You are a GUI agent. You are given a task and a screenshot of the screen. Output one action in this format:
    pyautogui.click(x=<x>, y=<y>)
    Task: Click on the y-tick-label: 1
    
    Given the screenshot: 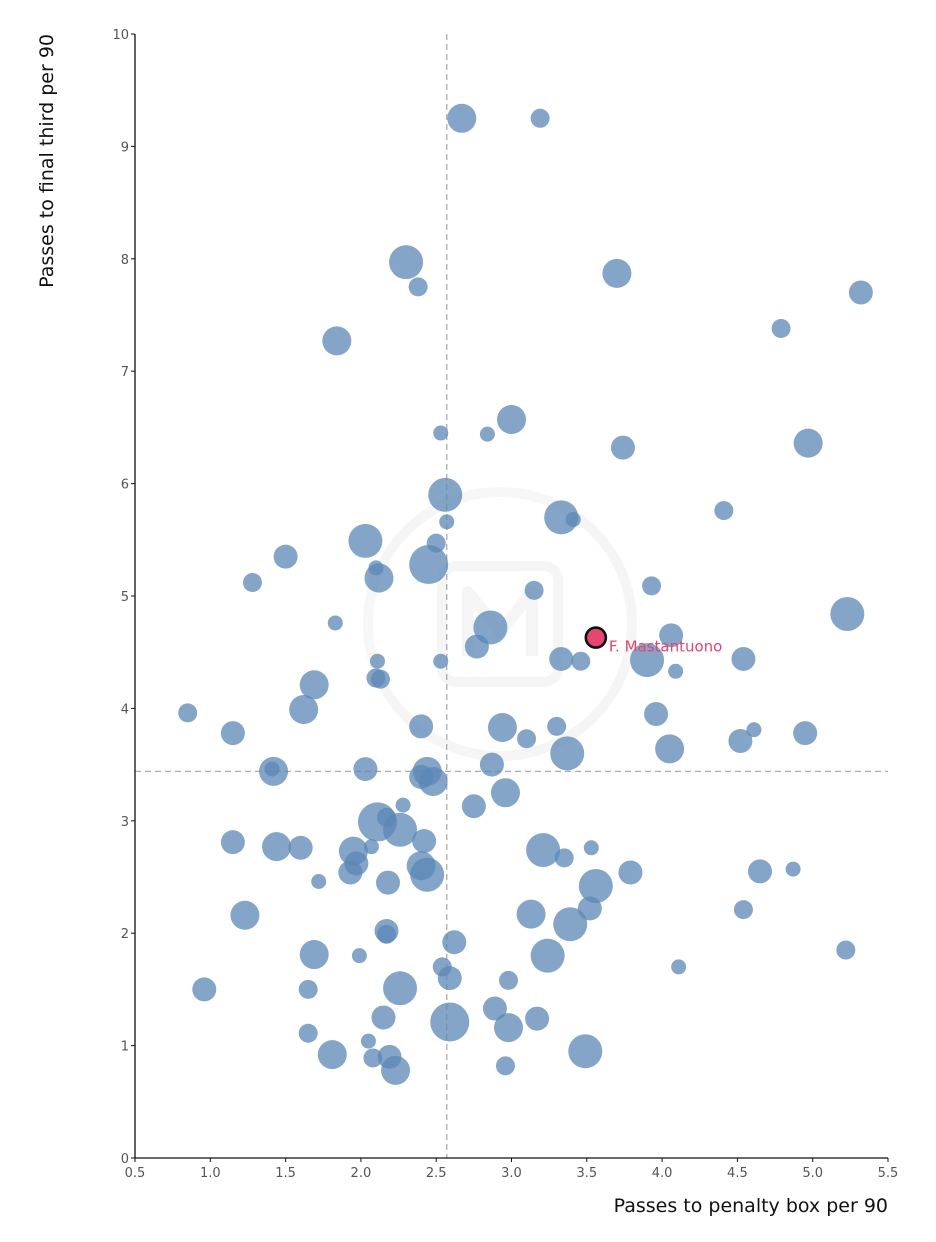 What is the action you would take?
    pyautogui.click(x=125, y=1047)
    